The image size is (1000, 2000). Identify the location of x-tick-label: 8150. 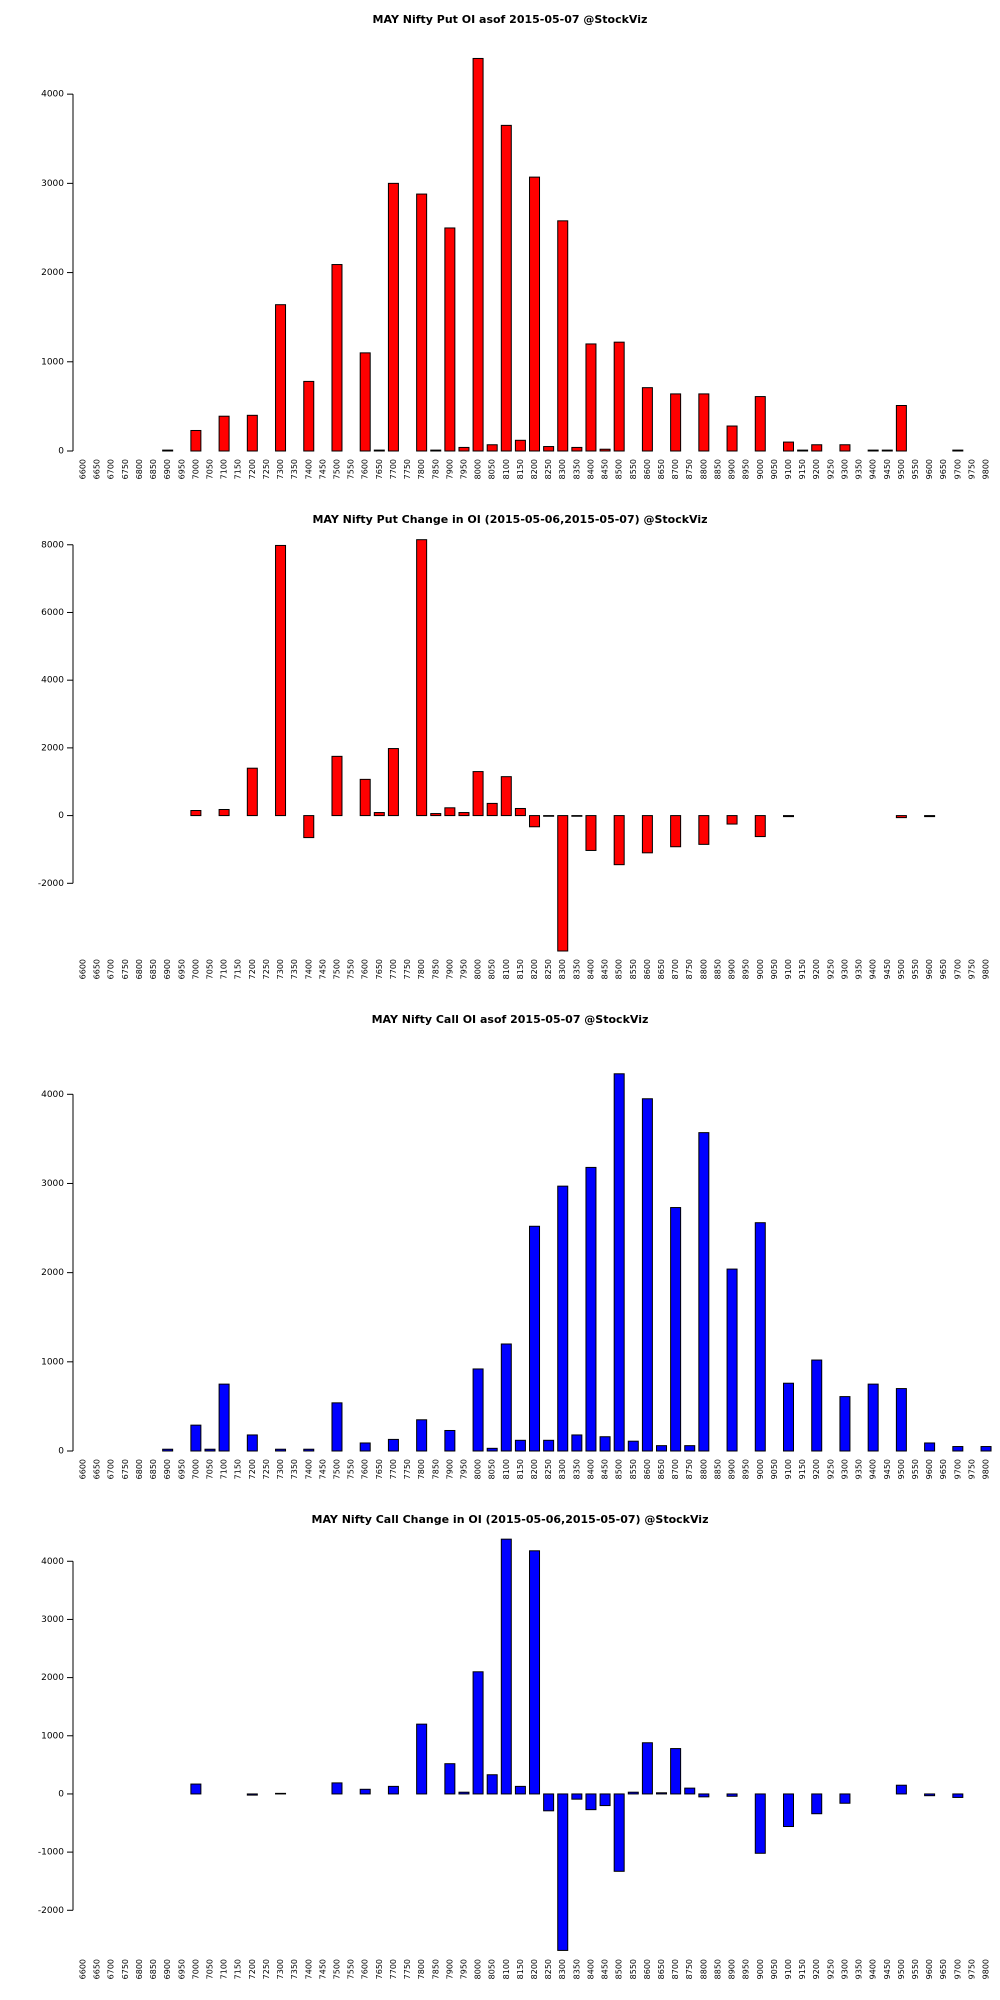
(520, 969).